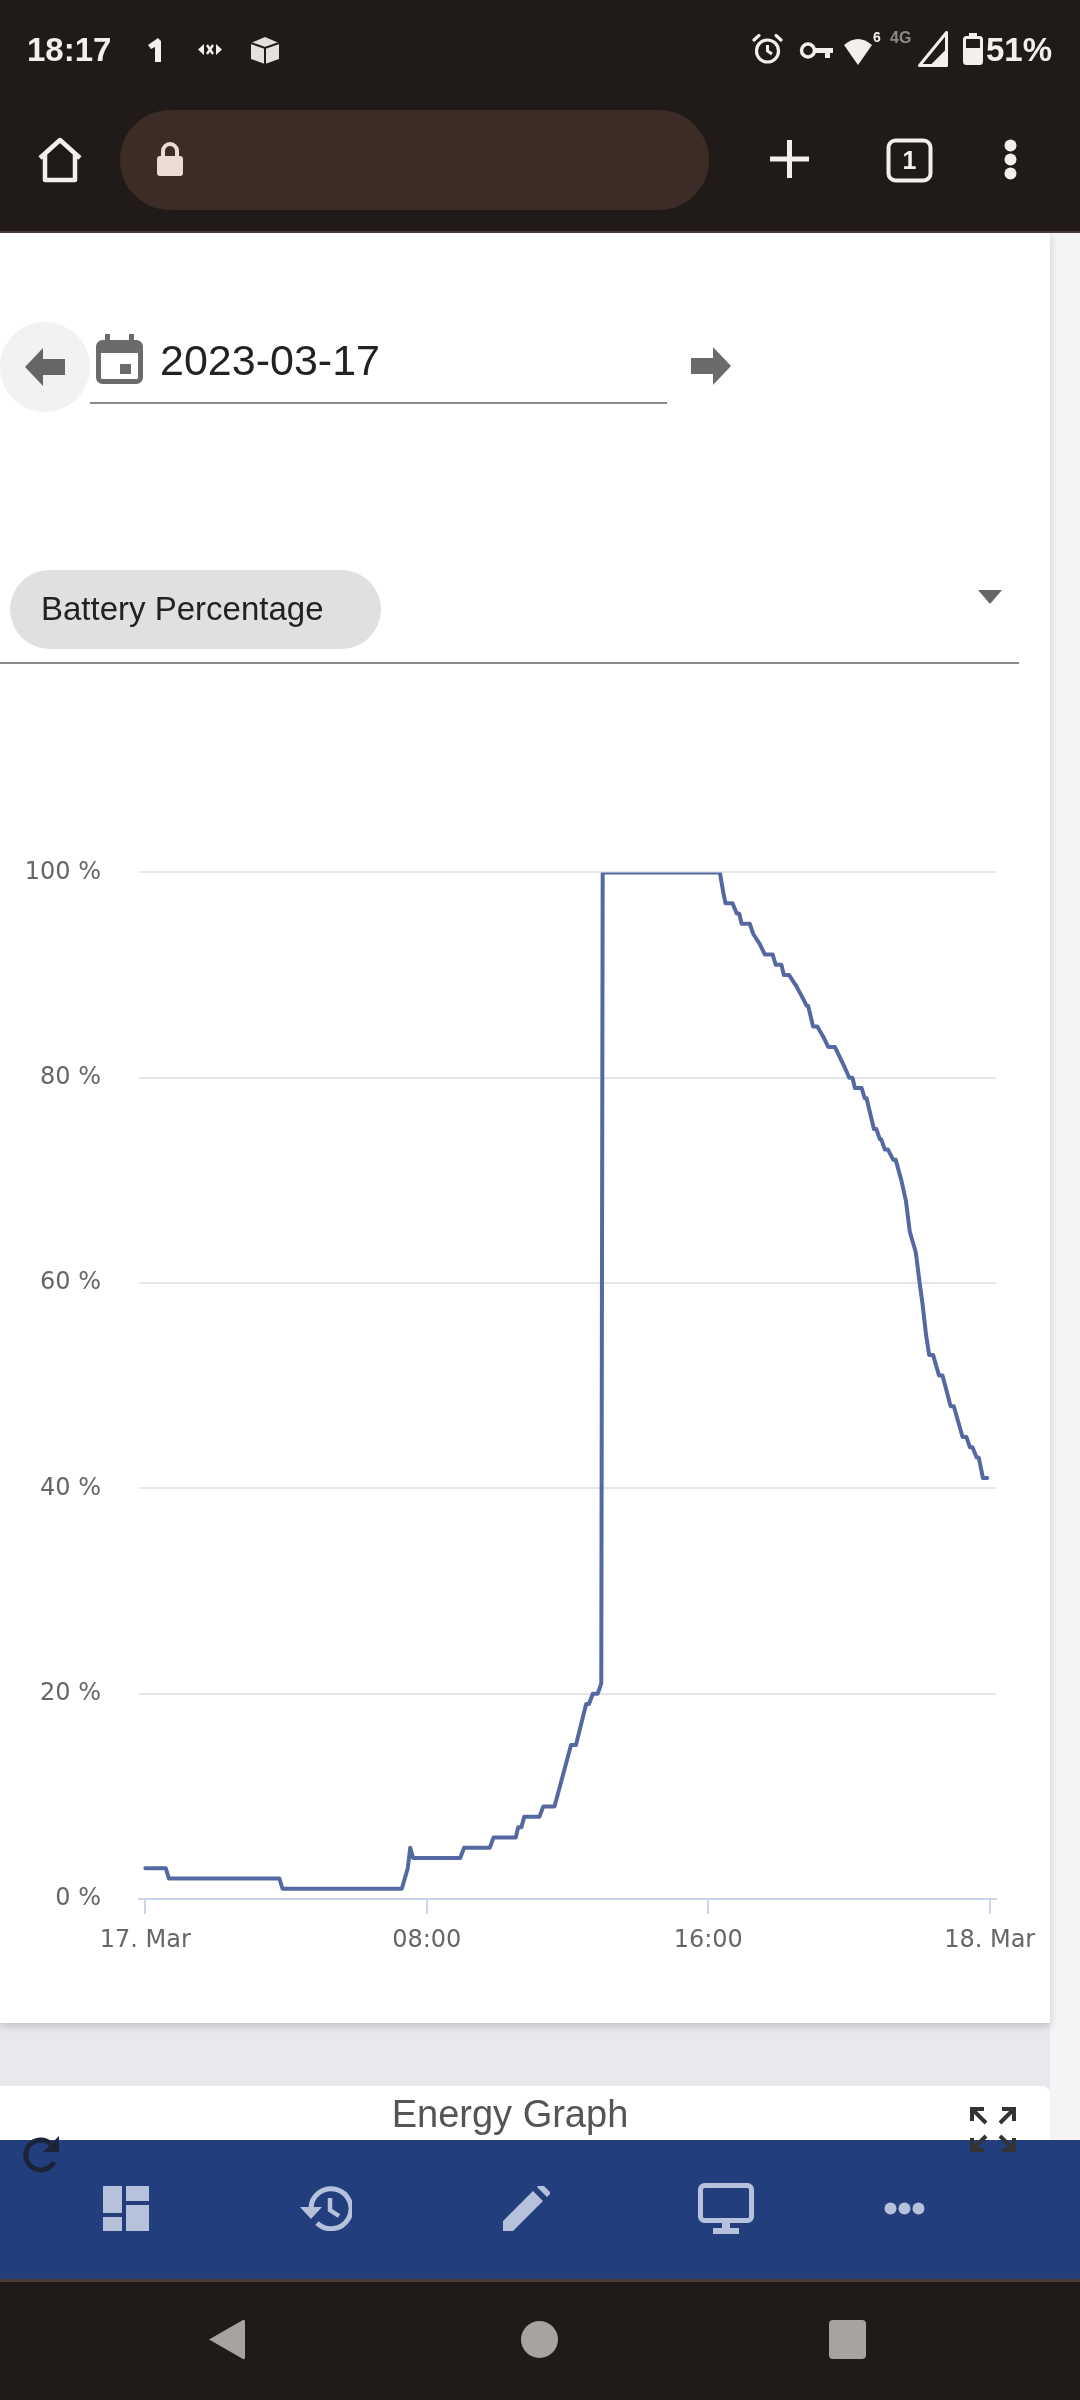 This screenshot has width=1080, height=2400. What do you see at coordinates (990, 1938) in the screenshot?
I see `x-tick-label: 18. Mar` at bounding box center [990, 1938].